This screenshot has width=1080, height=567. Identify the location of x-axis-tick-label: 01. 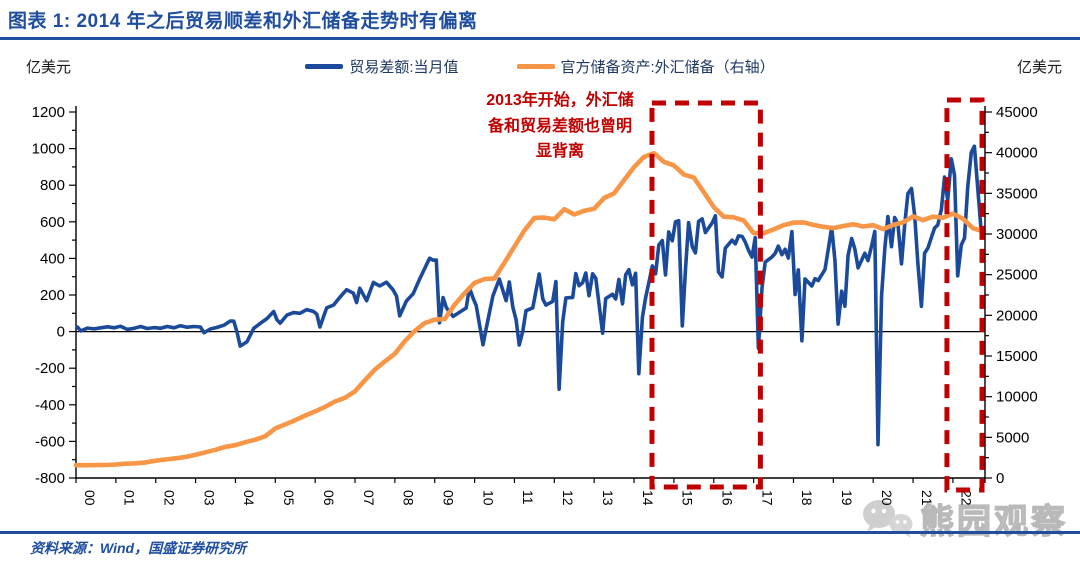
(130, 498).